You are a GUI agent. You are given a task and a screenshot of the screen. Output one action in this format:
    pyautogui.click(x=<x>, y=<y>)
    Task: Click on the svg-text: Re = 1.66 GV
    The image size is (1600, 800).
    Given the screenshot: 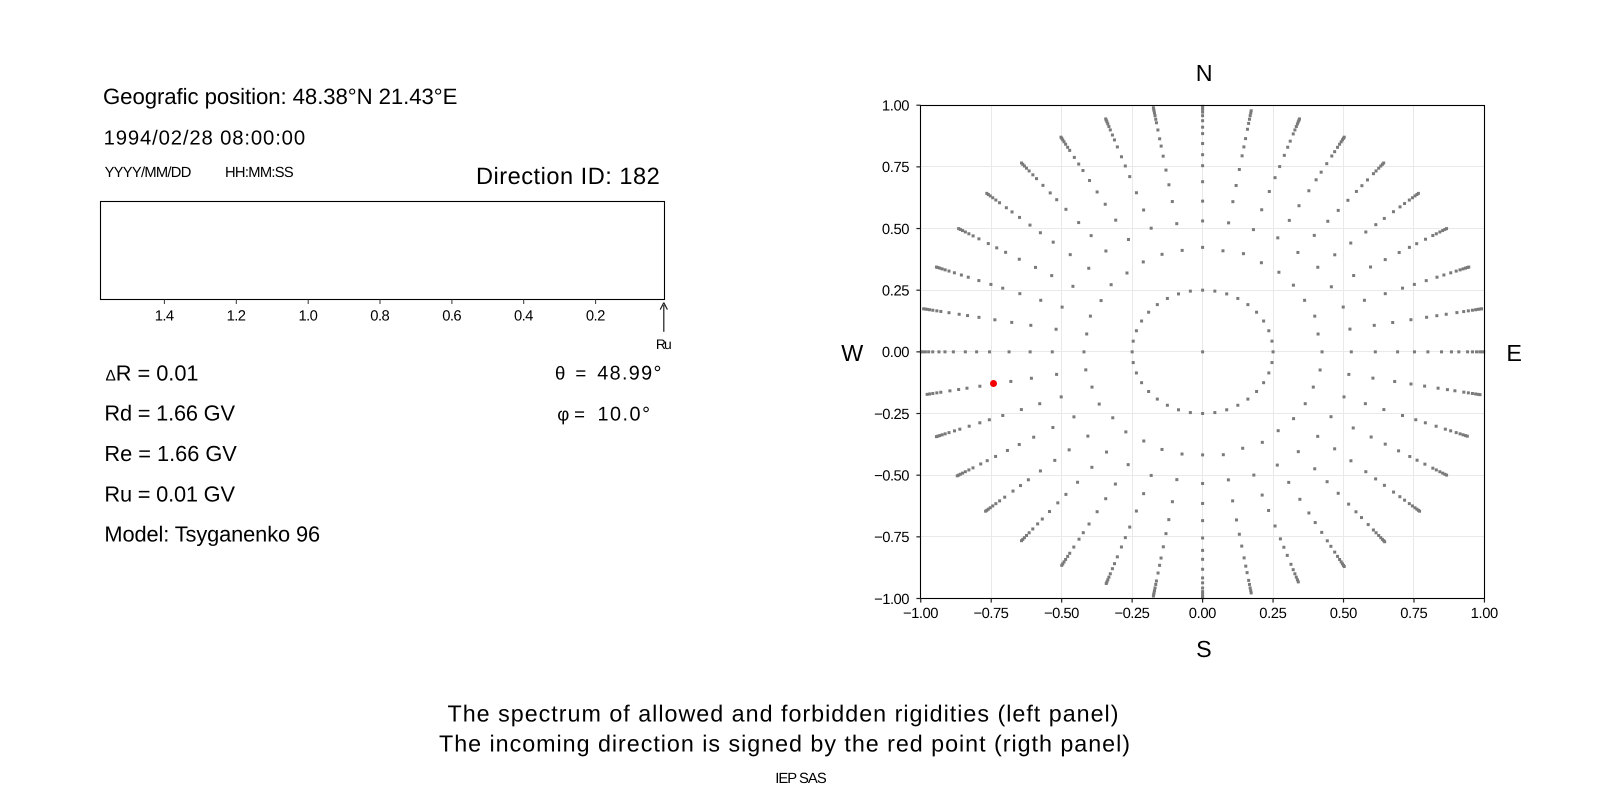 What is the action you would take?
    pyautogui.click(x=170, y=453)
    